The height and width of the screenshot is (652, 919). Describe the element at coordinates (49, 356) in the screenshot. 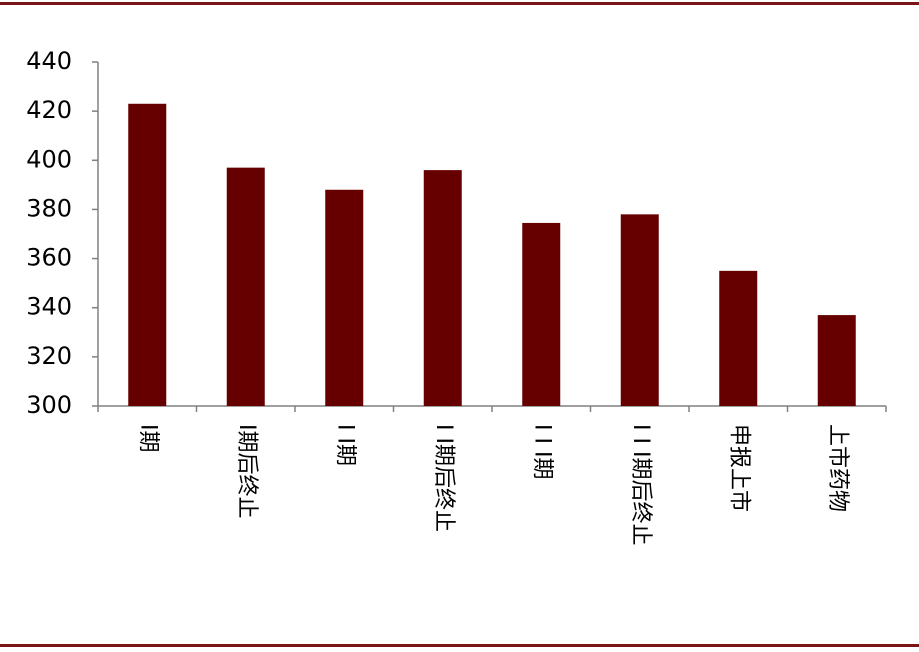

I see `y-tick-label: 320` at that location.